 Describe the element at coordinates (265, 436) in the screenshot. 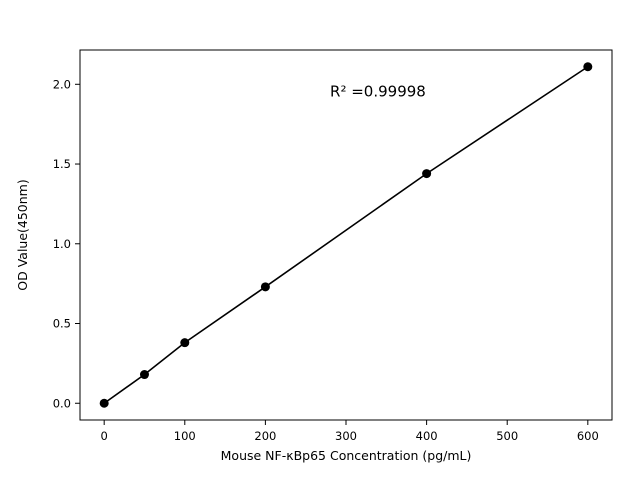

I see `x-tick-label: 200` at that location.